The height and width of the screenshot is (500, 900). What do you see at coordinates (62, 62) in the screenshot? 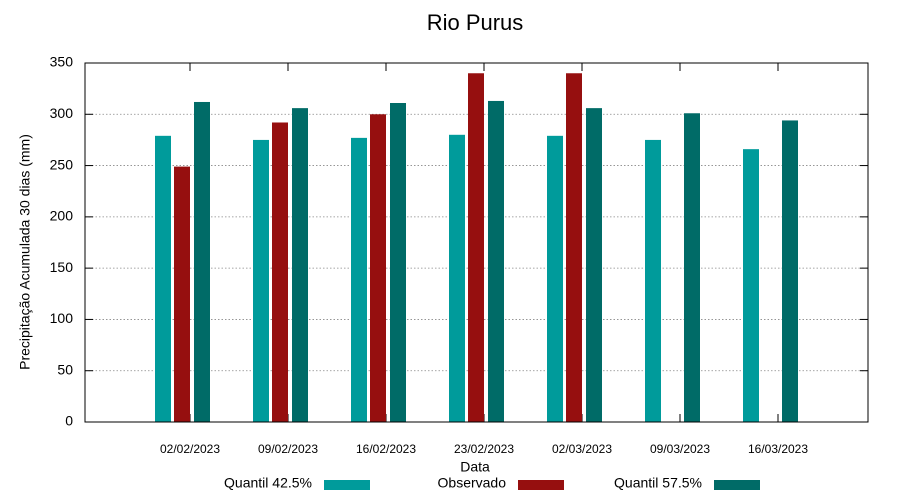
I see `y-tick-label: 350` at bounding box center [62, 62].